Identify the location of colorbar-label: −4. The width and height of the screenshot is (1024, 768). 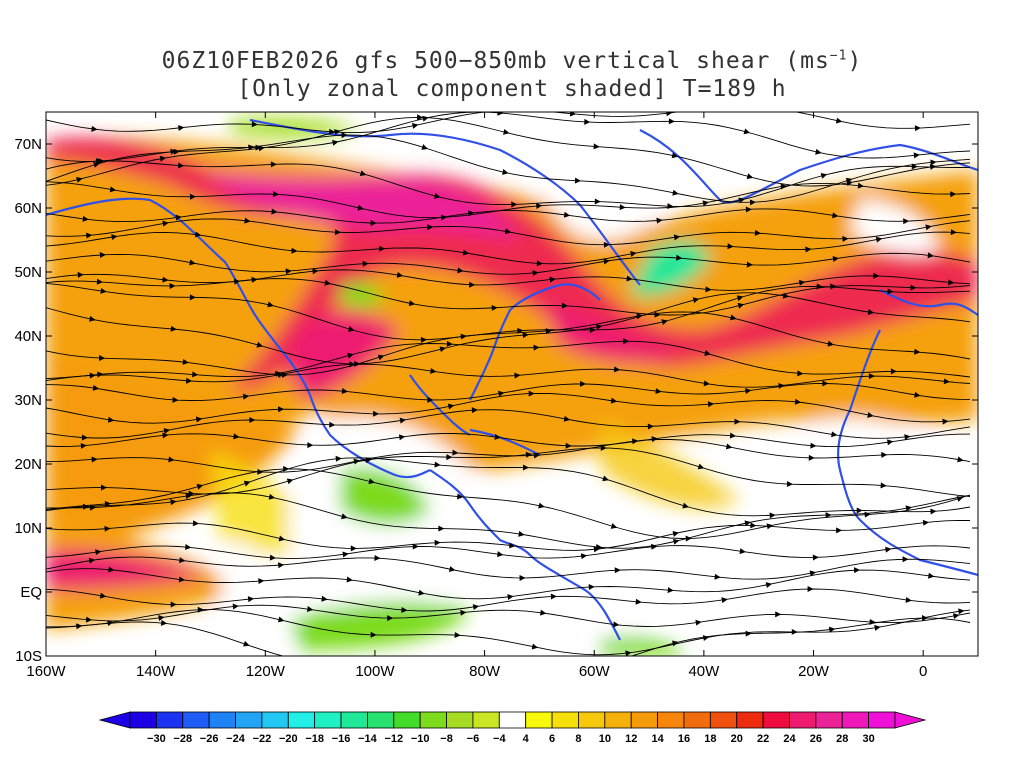
(499, 739).